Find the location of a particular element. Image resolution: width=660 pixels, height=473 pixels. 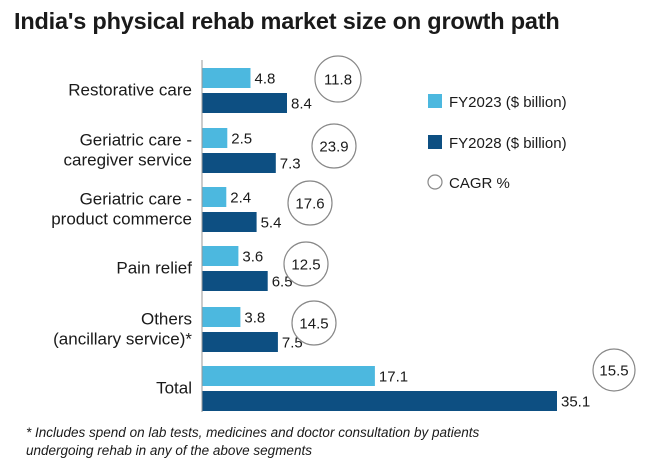

value-label: 2.4 is located at coordinates (240, 198).